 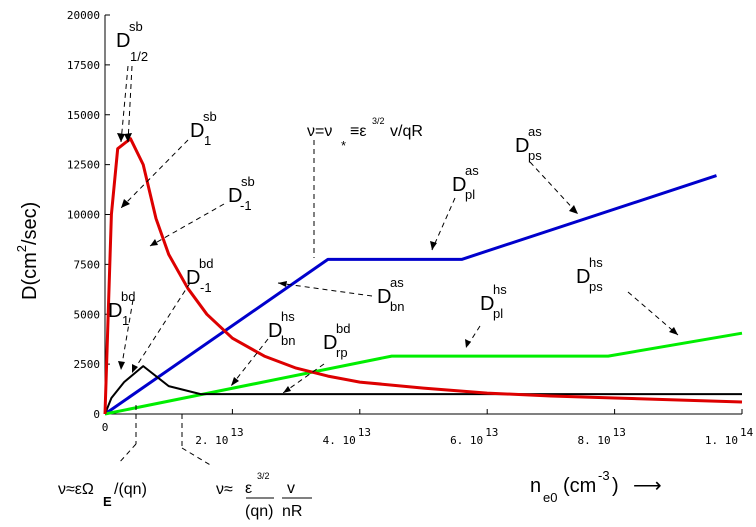 What do you see at coordinates (264, 495) in the screenshot?
I see `nu-eps-qn-annotation: ν≈ ε 3/2 (qn) v nR` at bounding box center [264, 495].